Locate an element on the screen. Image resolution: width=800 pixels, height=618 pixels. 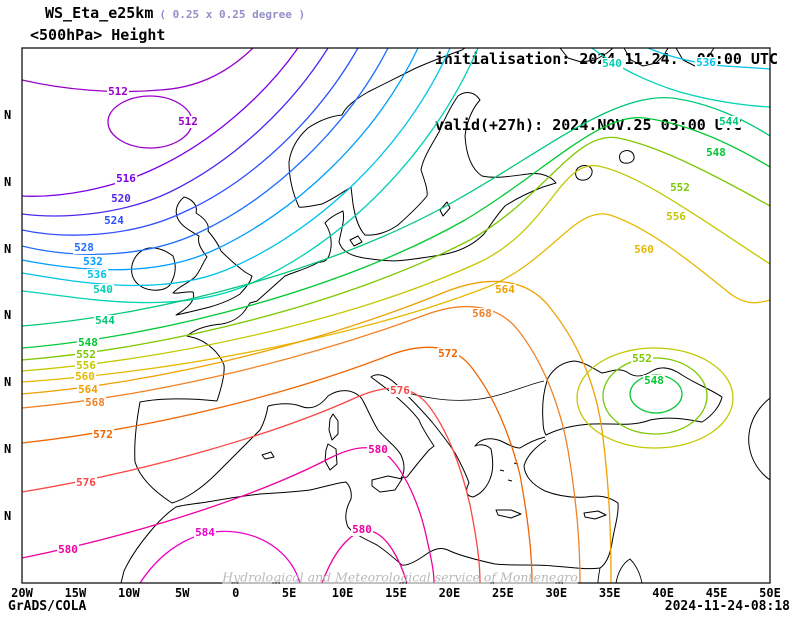
header-line-1: WS_Eta_e25km ( 0.25 x 0.25 degree ) is located at coordinates (175, 13).